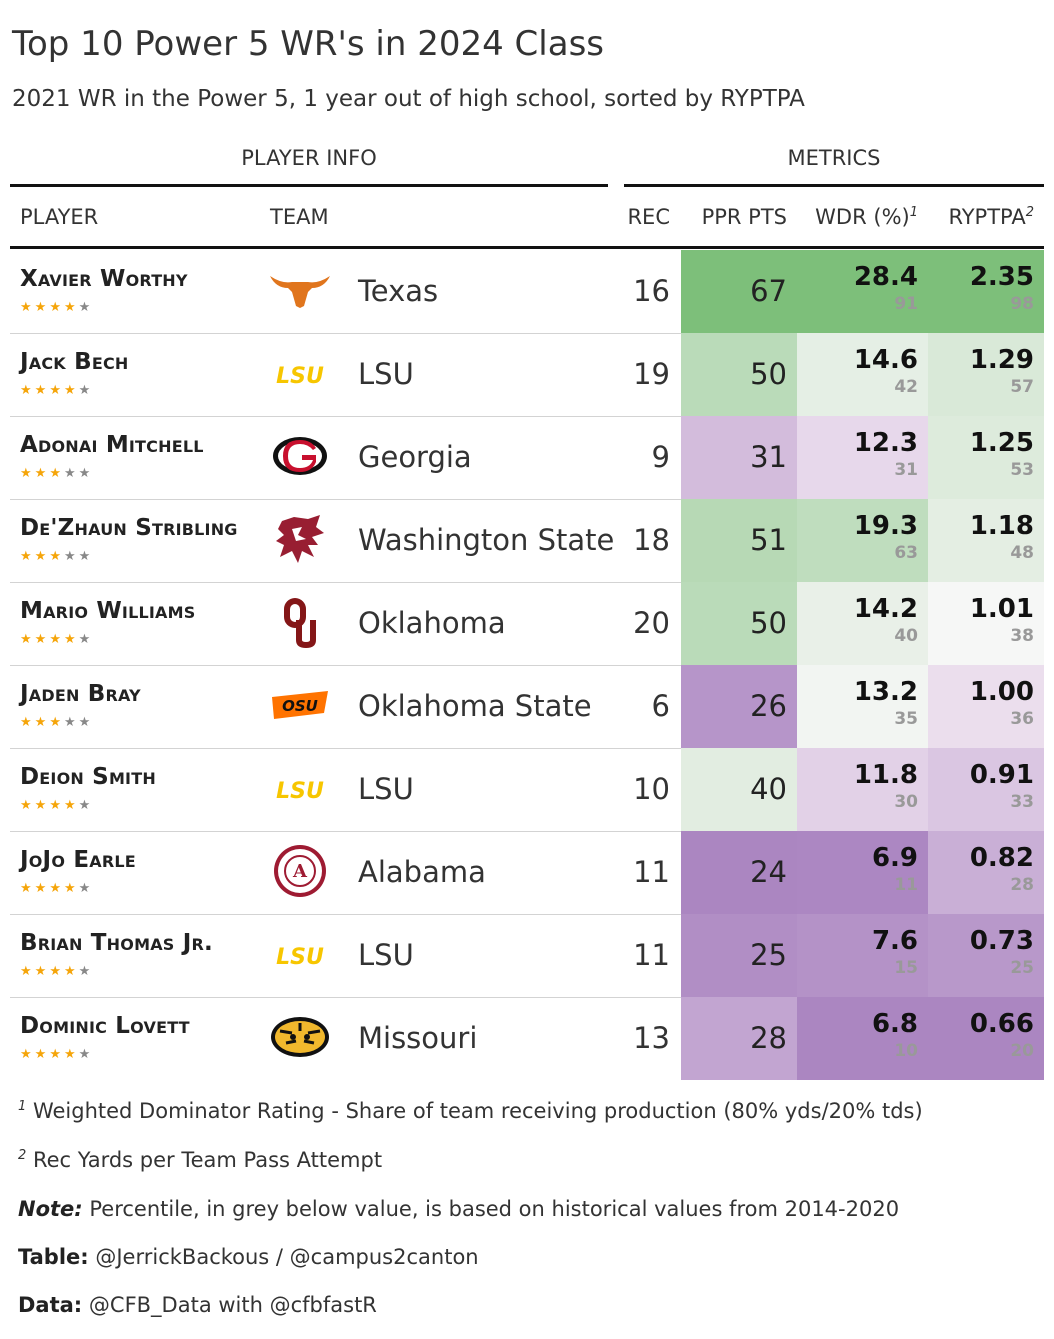 The height and width of the screenshot is (1339, 1054). Describe the element at coordinates (1022, 304) in the screenshot. I see `ryptpa-percentile: 98` at that location.